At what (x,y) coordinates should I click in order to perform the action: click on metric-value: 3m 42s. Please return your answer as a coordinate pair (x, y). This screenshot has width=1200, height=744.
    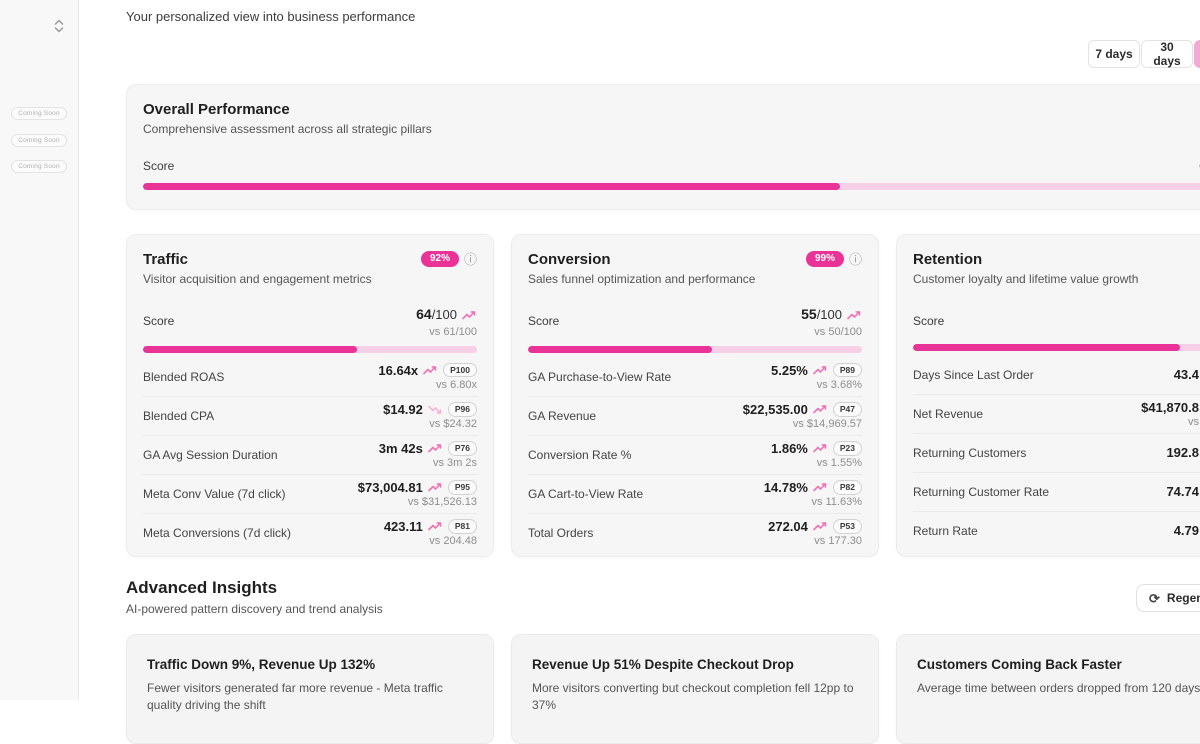
    Looking at the image, I should click on (400, 448).